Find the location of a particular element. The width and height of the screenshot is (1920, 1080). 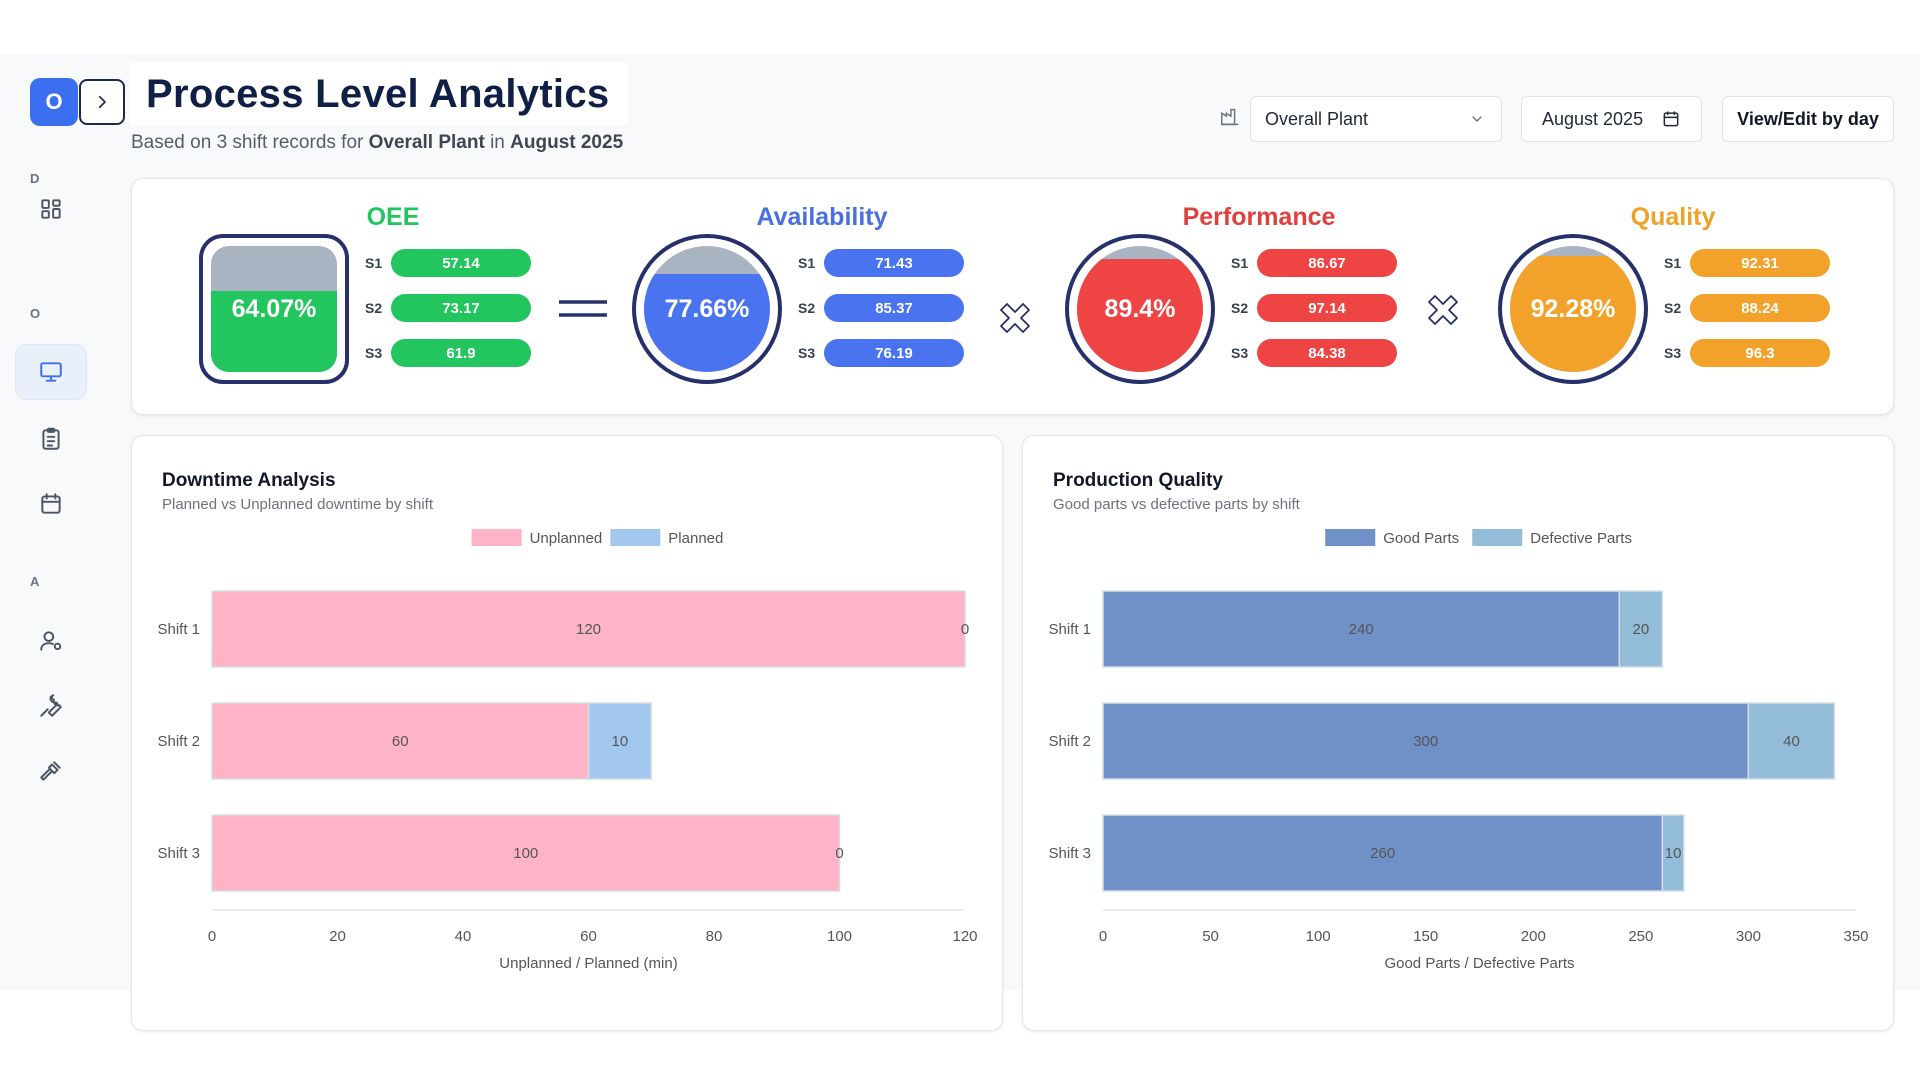

x-tick-label: 40 is located at coordinates (463, 936).